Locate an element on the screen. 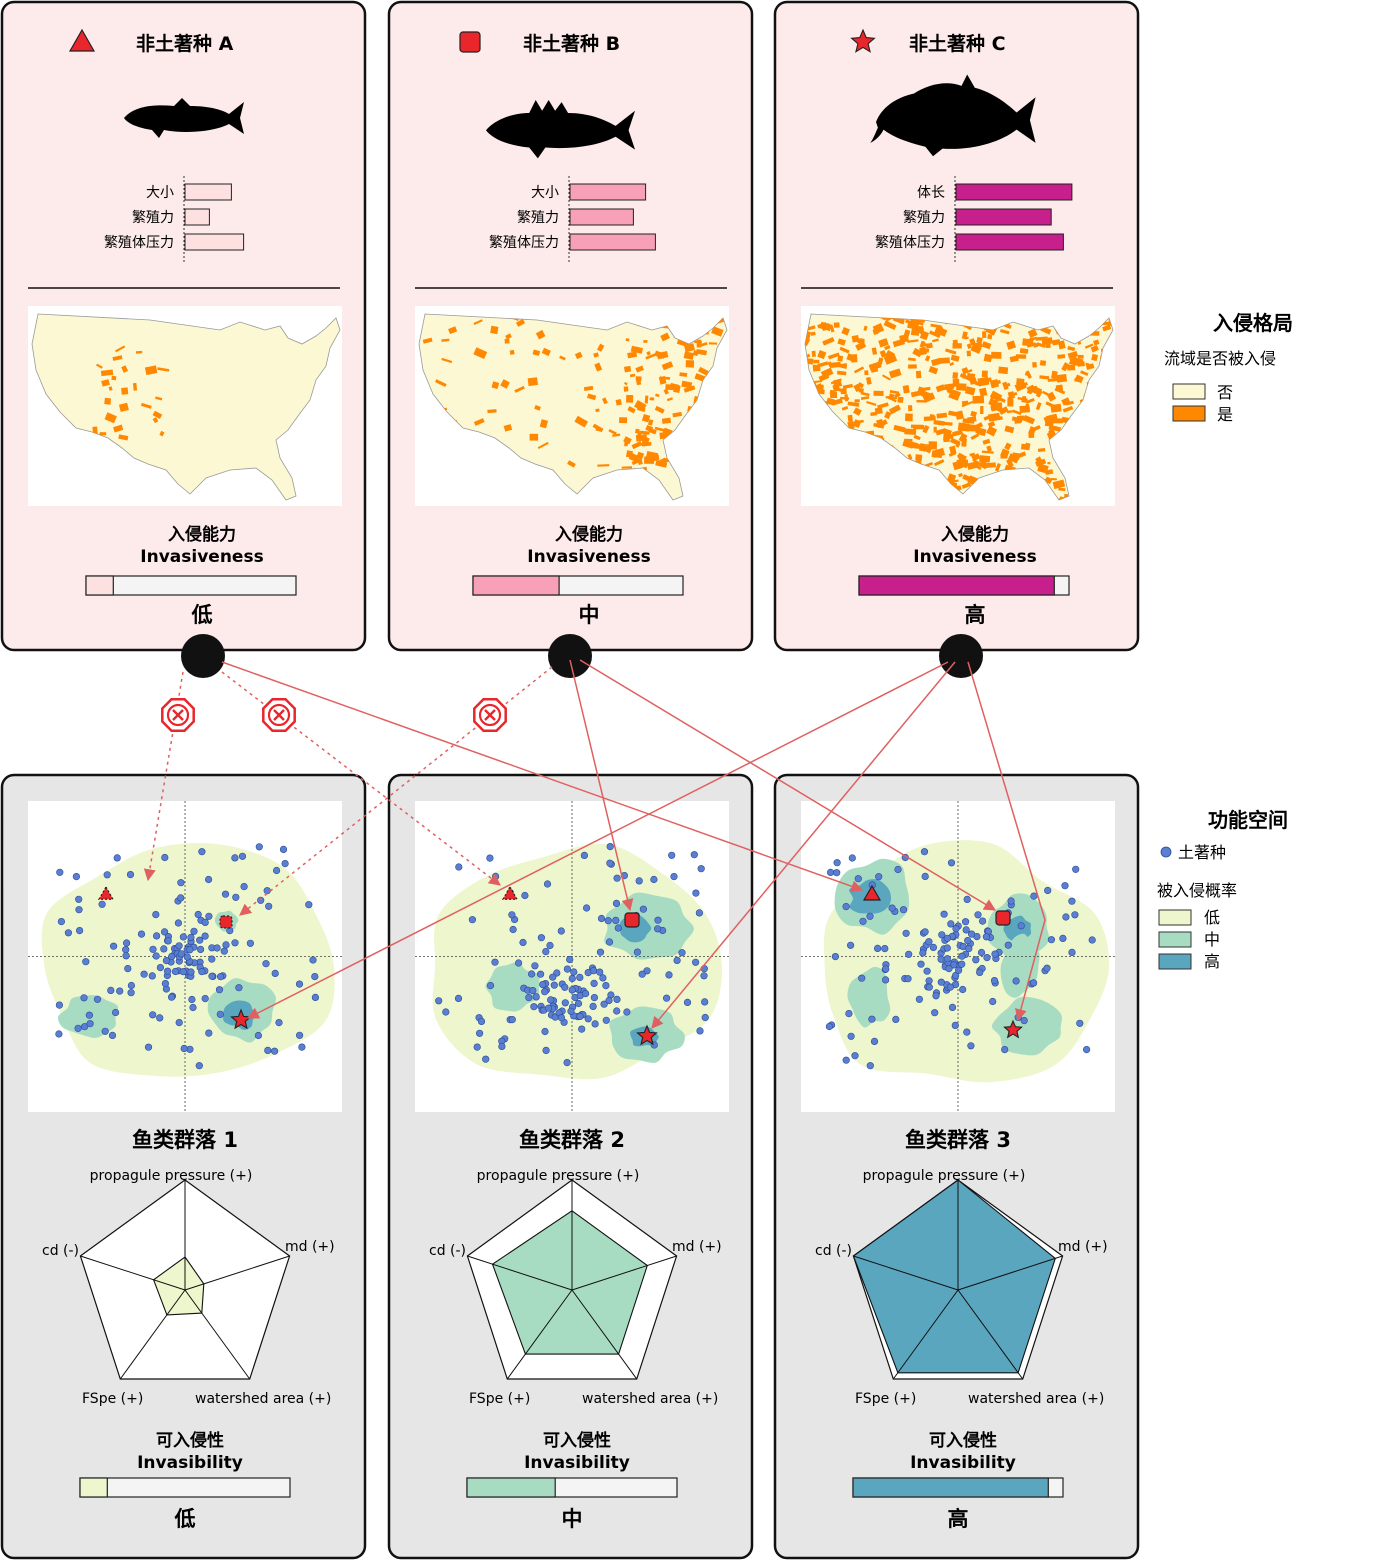 This screenshot has width=1386, height=1561. arrow-A-to-c3 is located at coordinates (542, 777).